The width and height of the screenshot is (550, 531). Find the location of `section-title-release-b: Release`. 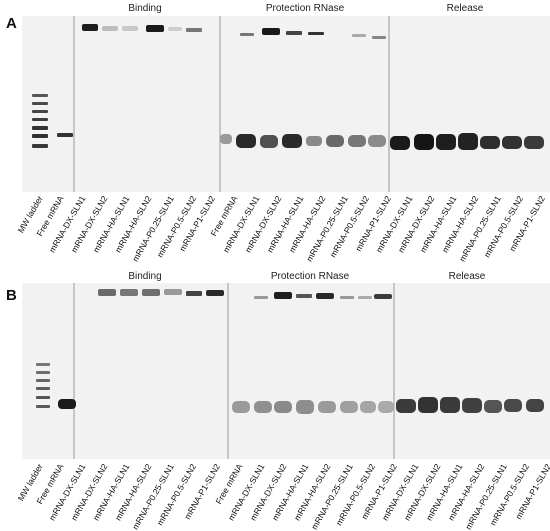

section-title-release-b: Release is located at coordinates (467, 276).